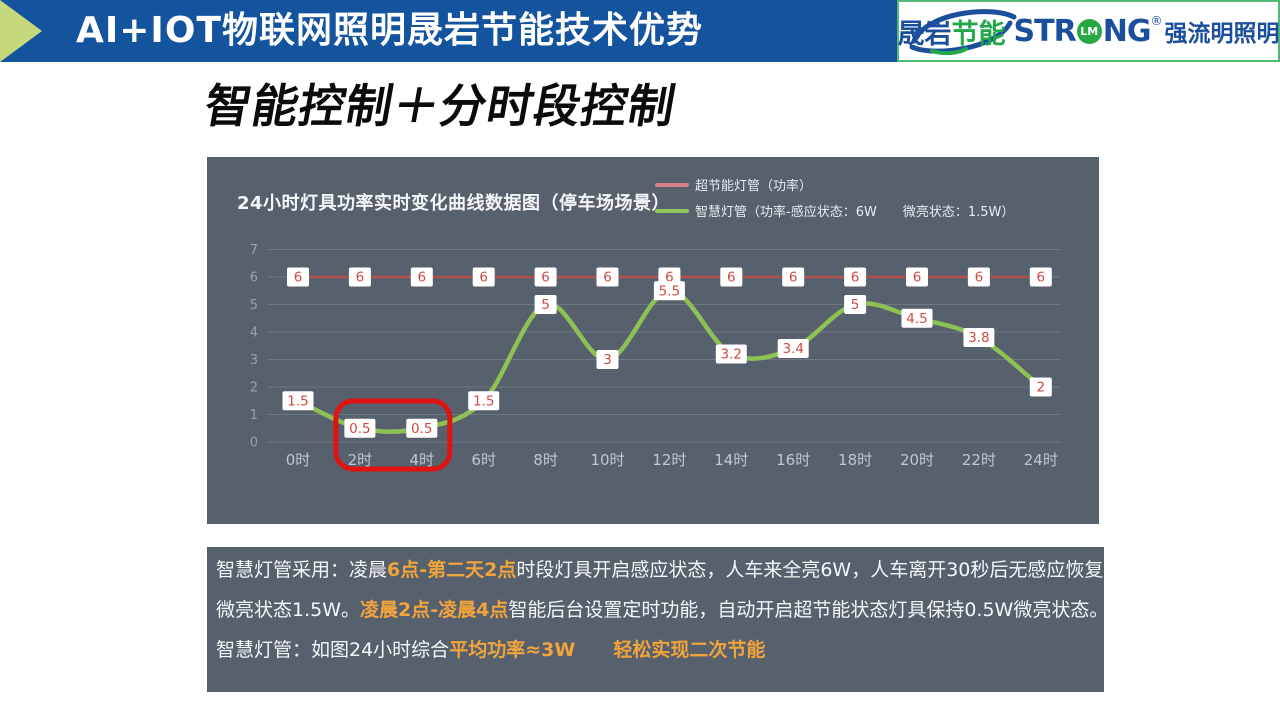  What do you see at coordinates (855, 460) in the screenshot?
I see `x-tick-label: 18时` at bounding box center [855, 460].